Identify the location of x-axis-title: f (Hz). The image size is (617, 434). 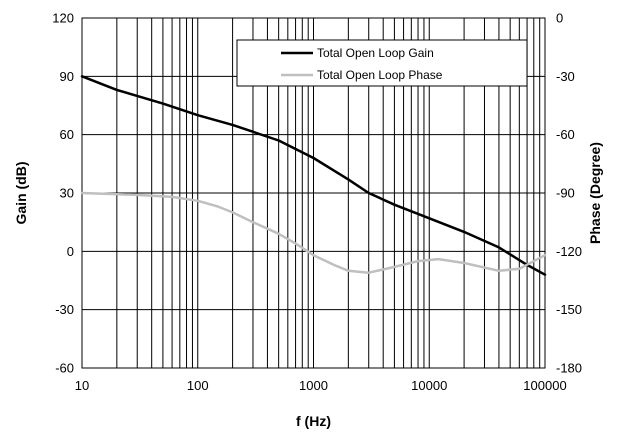
(313, 421).